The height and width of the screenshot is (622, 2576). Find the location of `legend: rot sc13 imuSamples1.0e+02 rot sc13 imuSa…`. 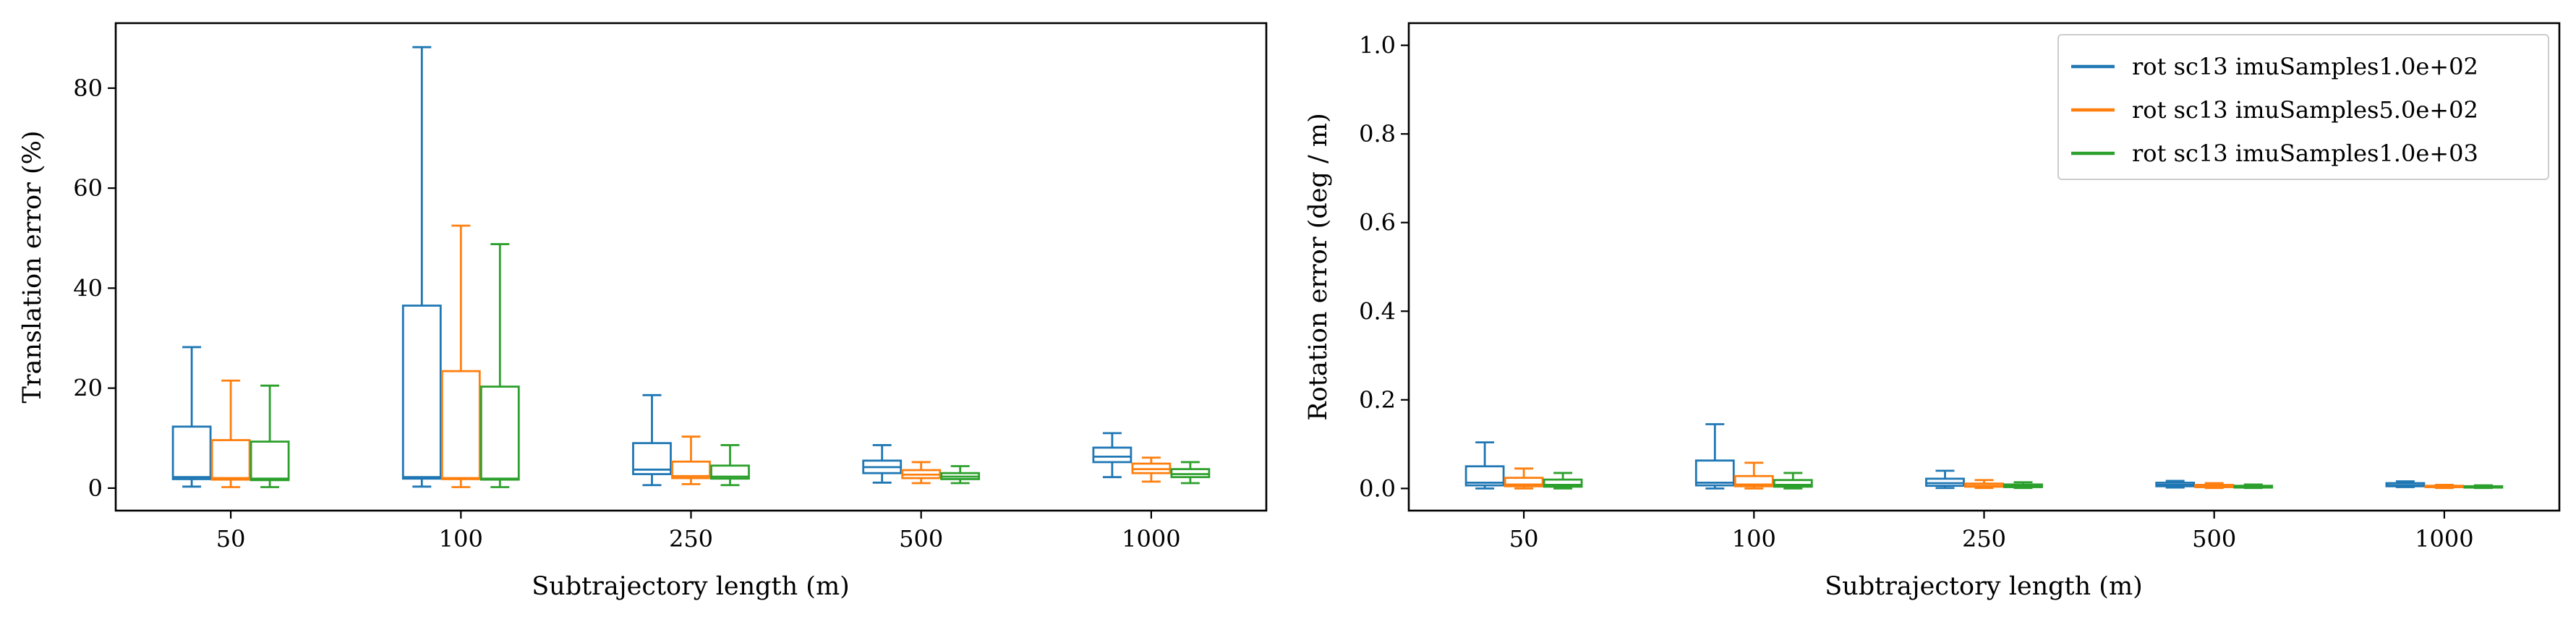

legend: rot sc13 imuSamples1.0e+02 rot sc13 imuSa… is located at coordinates (2303, 107).